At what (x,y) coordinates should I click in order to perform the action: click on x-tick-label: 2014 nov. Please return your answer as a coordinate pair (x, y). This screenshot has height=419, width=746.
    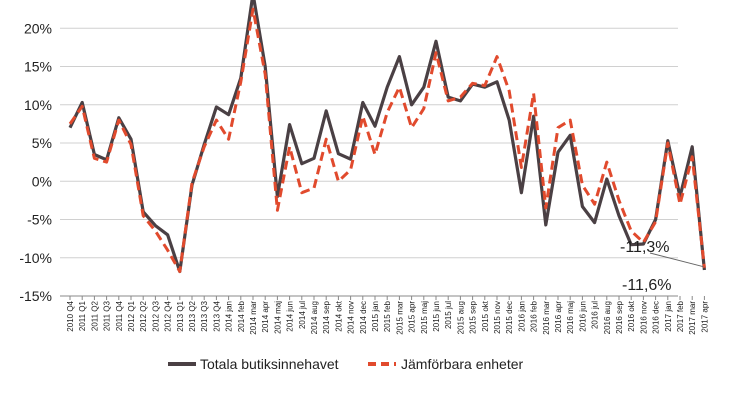
    Looking at the image, I should click on (351, 317).